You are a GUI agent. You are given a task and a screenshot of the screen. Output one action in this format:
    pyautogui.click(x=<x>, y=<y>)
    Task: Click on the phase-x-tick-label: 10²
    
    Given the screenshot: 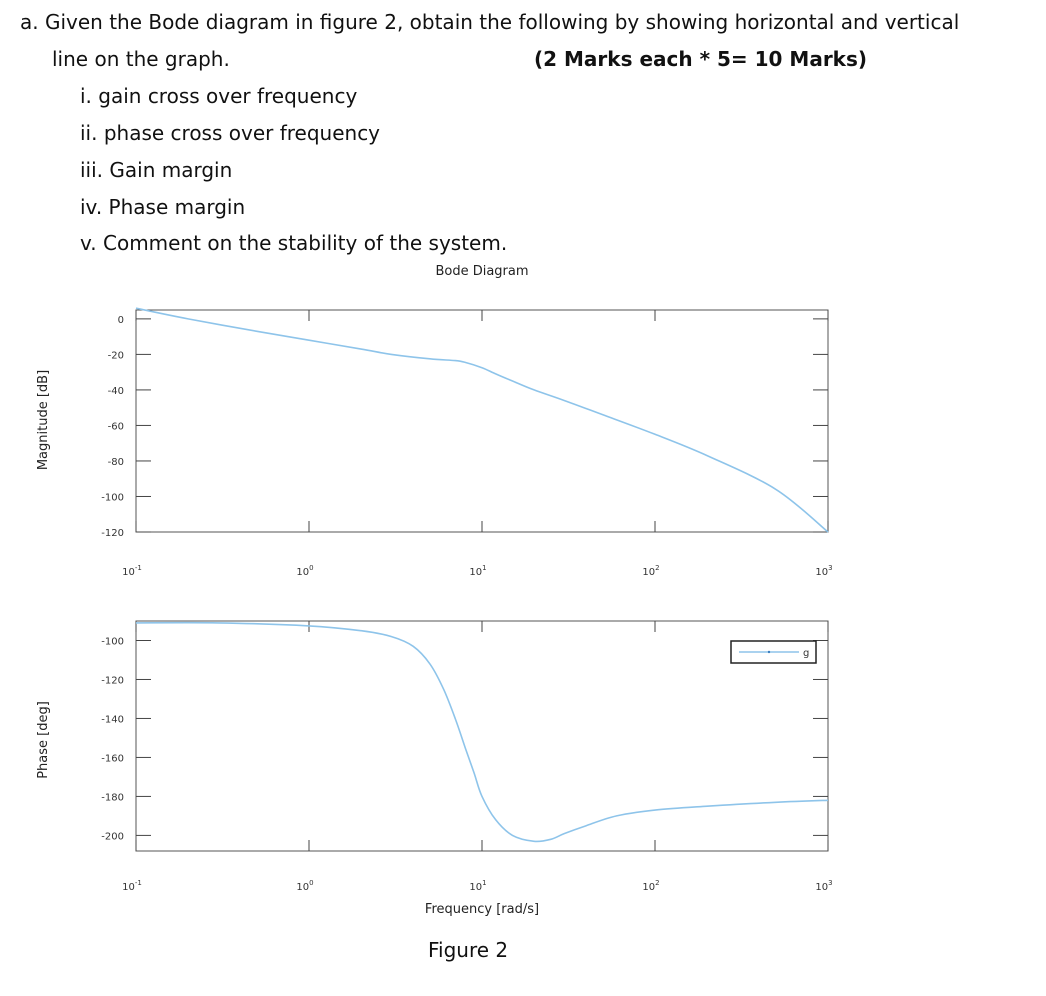 What is the action you would take?
    pyautogui.click(x=650, y=886)
    